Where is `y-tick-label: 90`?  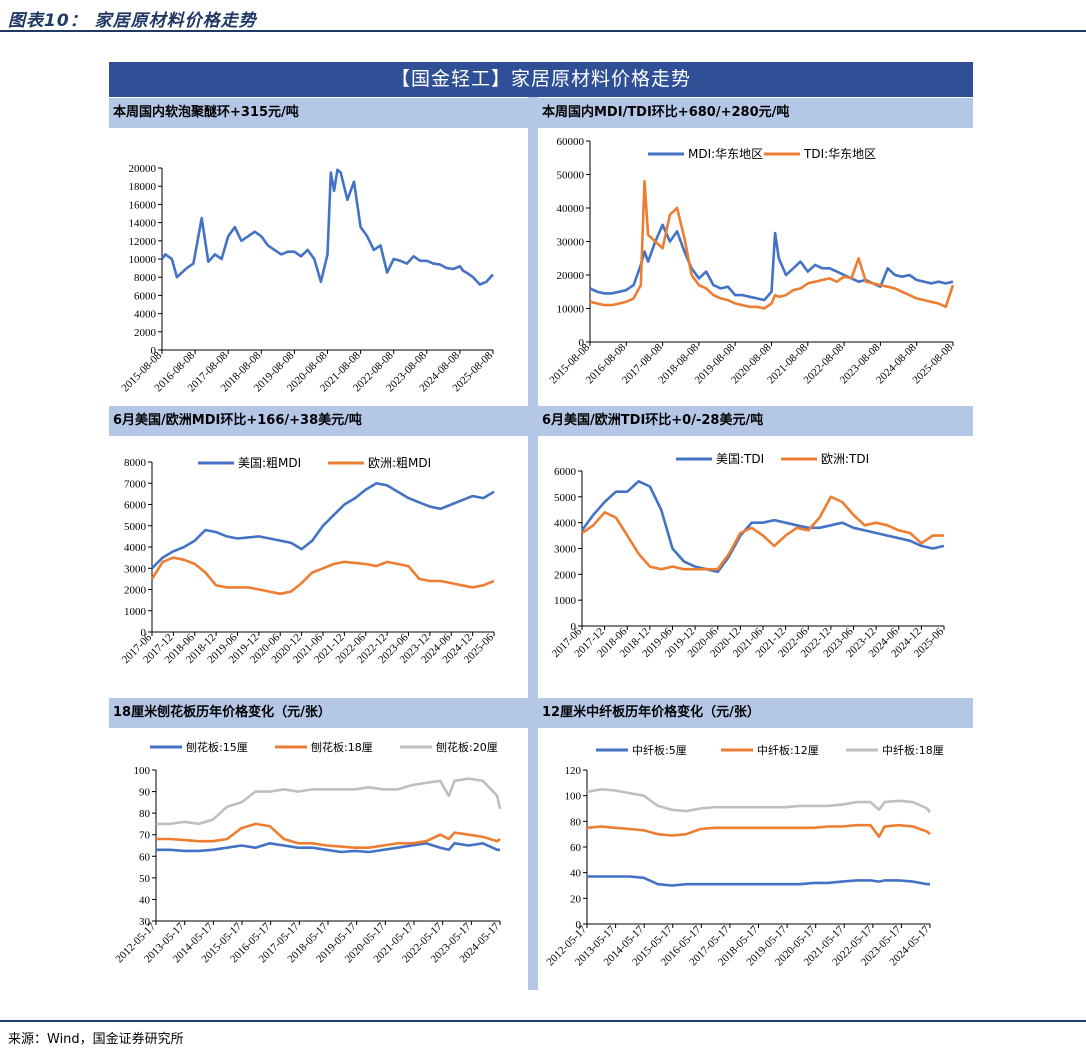
y-tick-label: 90 is located at coordinates (145, 793).